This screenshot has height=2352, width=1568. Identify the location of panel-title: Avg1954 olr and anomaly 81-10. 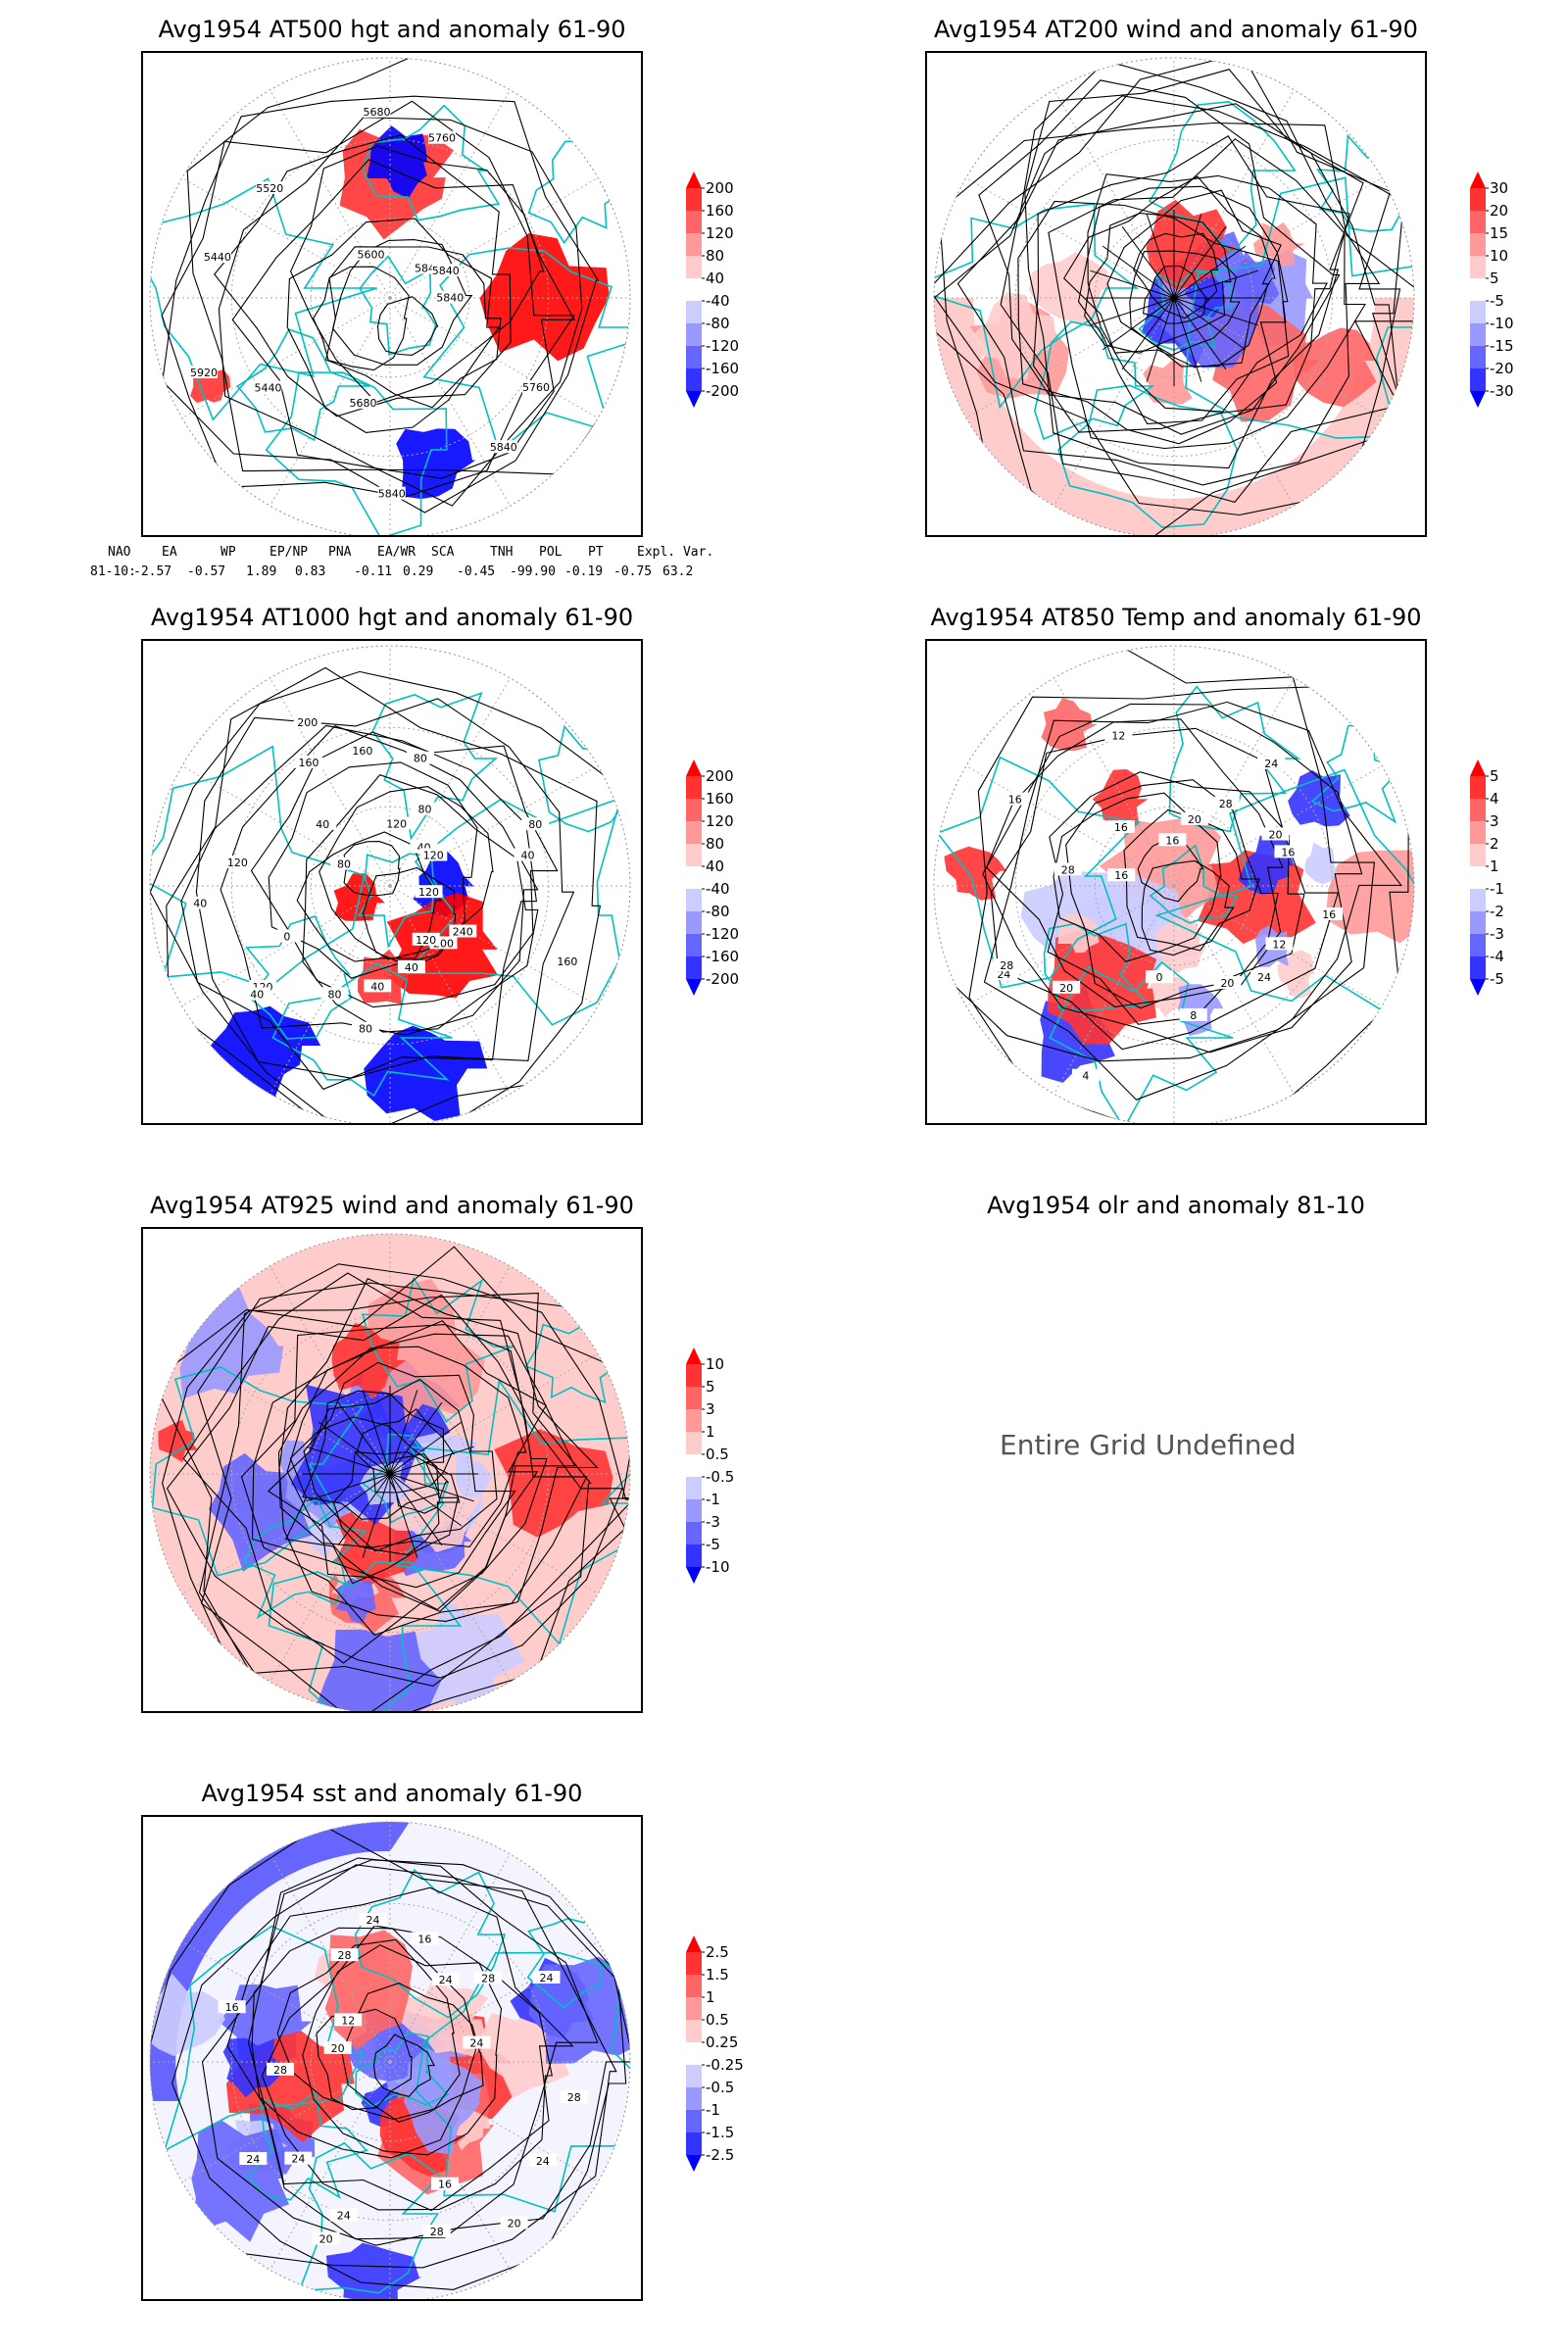
(1176, 1205).